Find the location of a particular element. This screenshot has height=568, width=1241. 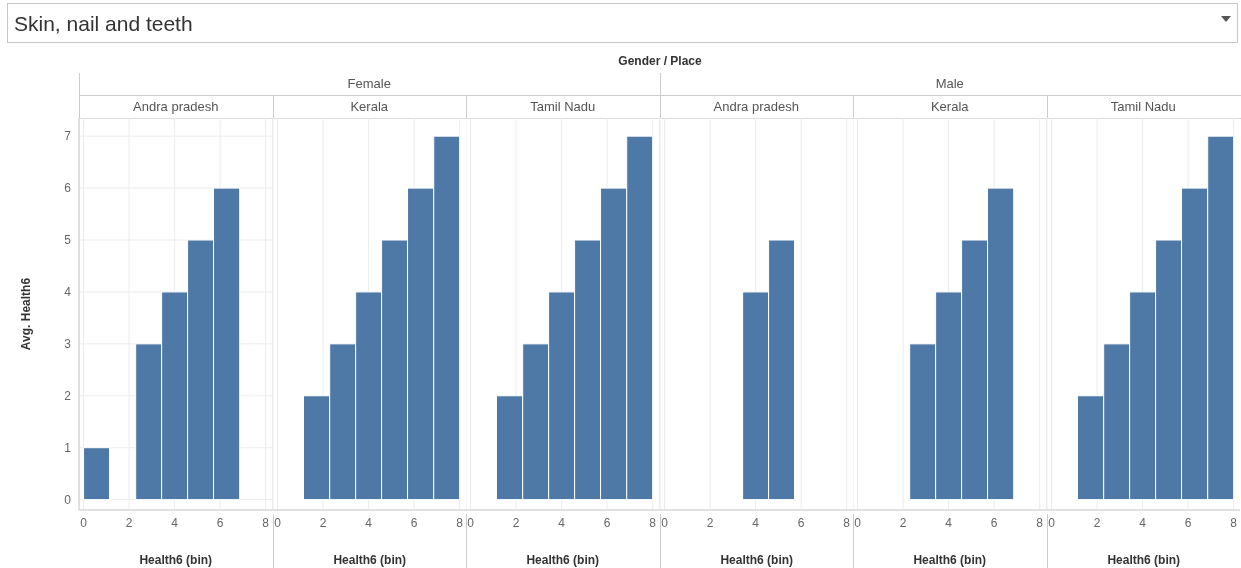

y-tick-label: 3 is located at coordinates (68, 344).